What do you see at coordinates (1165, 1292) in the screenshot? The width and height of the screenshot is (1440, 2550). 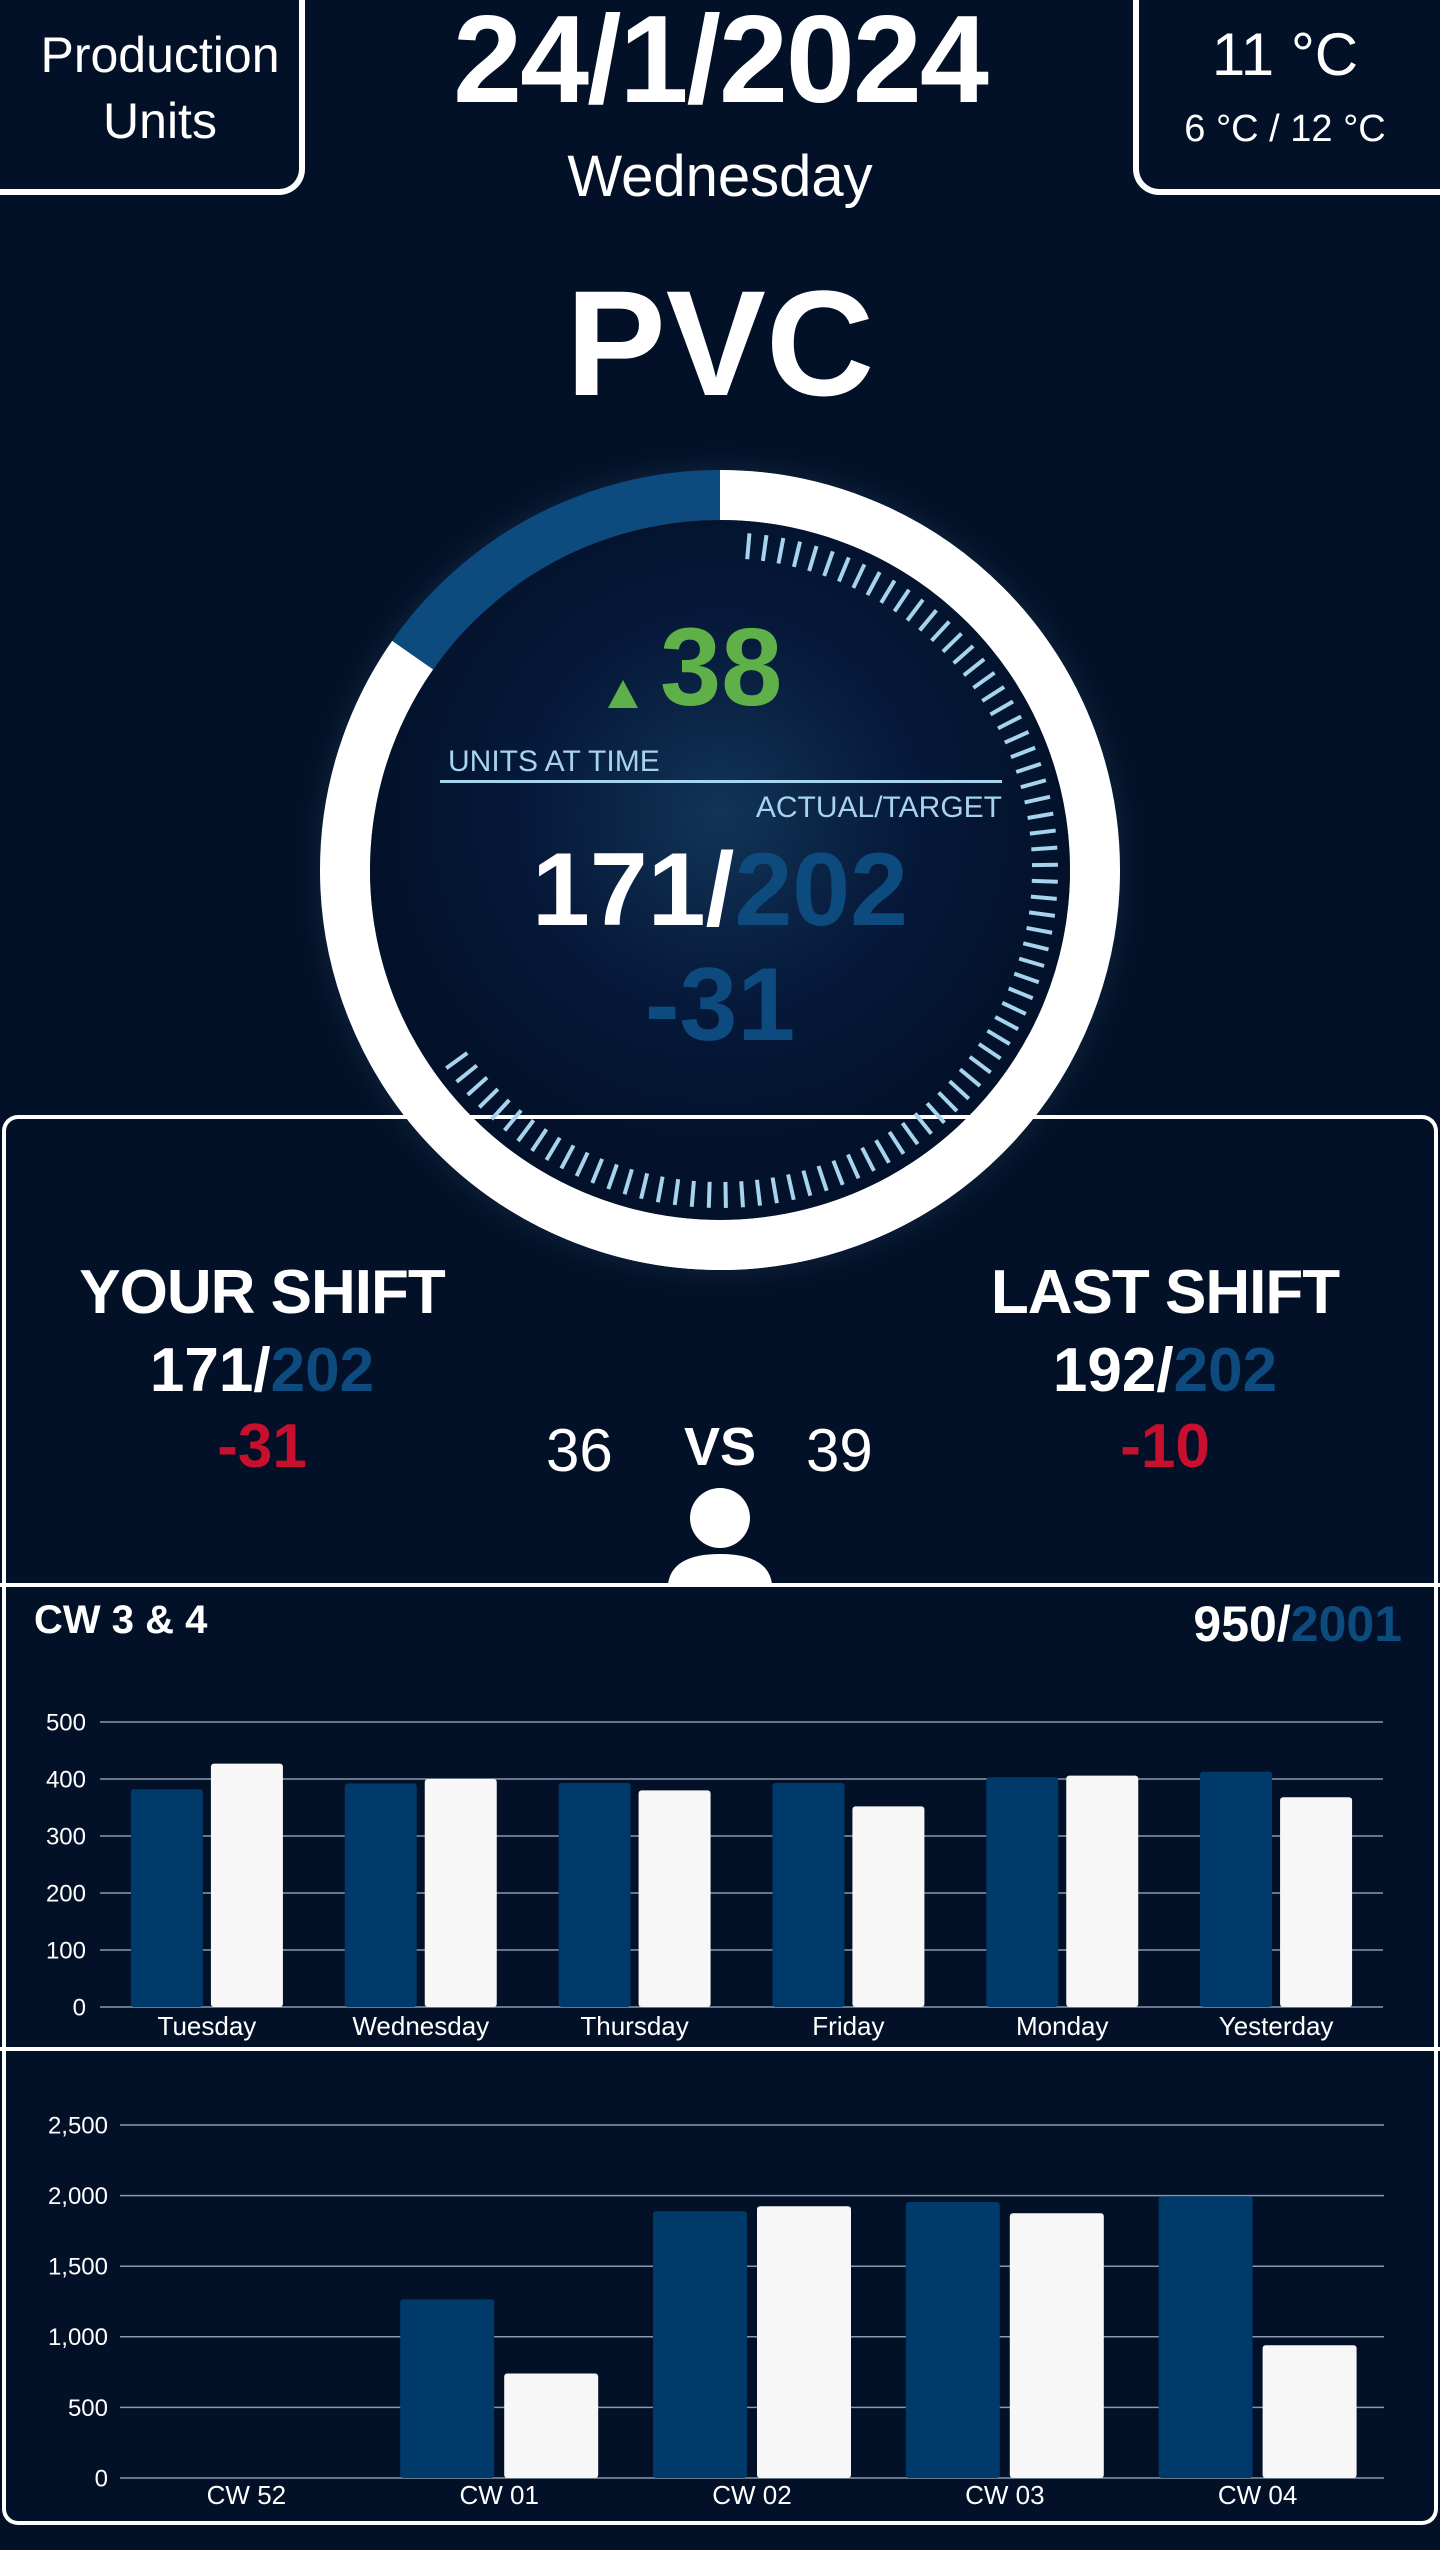 I see `last-shift-title: LAST SHIFT` at bounding box center [1165, 1292].